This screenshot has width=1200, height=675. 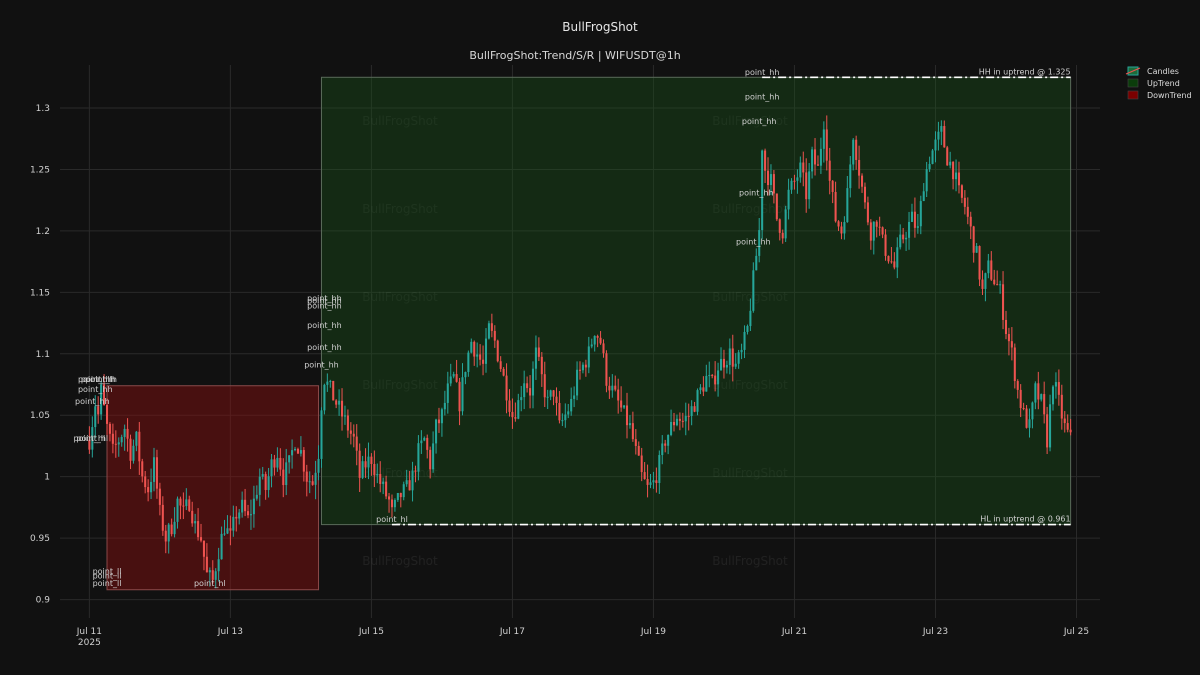 What do you see at coordinates (1152, 71) in the screenshot?
I see `legend-item-candles: Candles` at bounding box center [1152, 71].